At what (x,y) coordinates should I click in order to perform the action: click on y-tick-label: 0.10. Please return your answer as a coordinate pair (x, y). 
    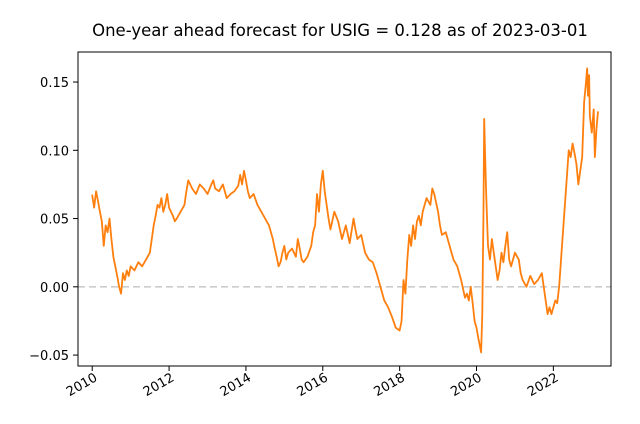
    Looking at the image, I should click on (54, 151).